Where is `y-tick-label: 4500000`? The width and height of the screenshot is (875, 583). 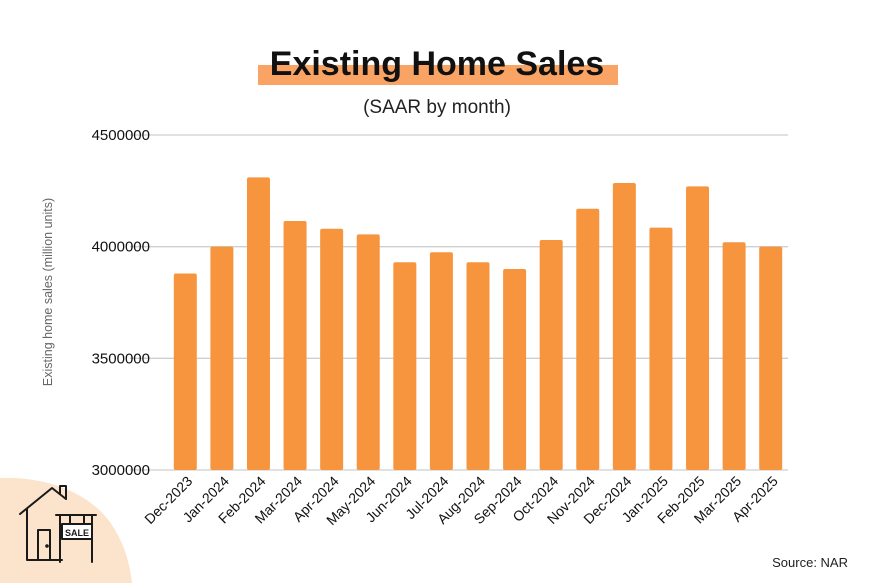 y-tick-label: 4500000 is located at coordinates (121, 135).